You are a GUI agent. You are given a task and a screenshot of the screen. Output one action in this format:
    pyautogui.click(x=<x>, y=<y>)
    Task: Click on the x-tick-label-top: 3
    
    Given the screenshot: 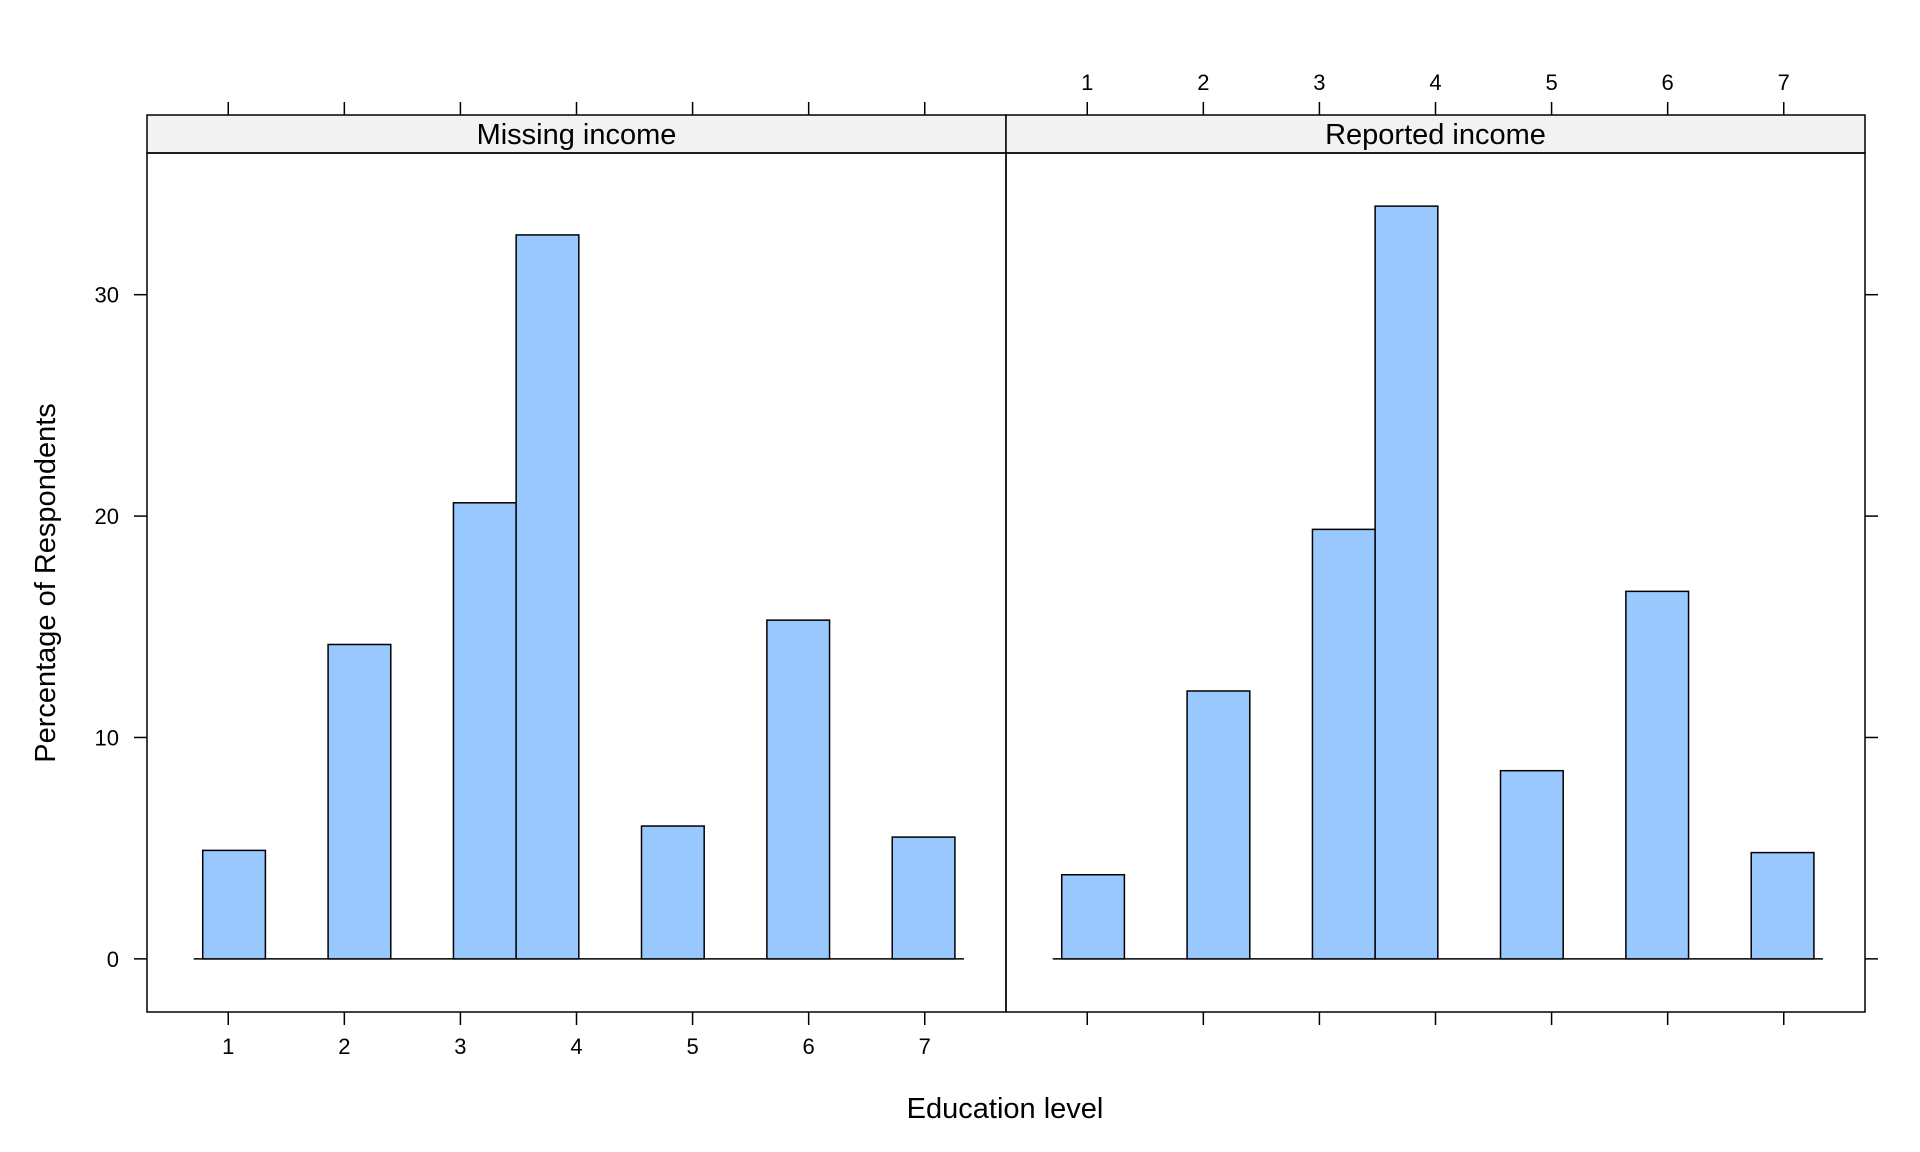 What is the action you would take?
    pyautogui.click(x=1319, y=82)
    